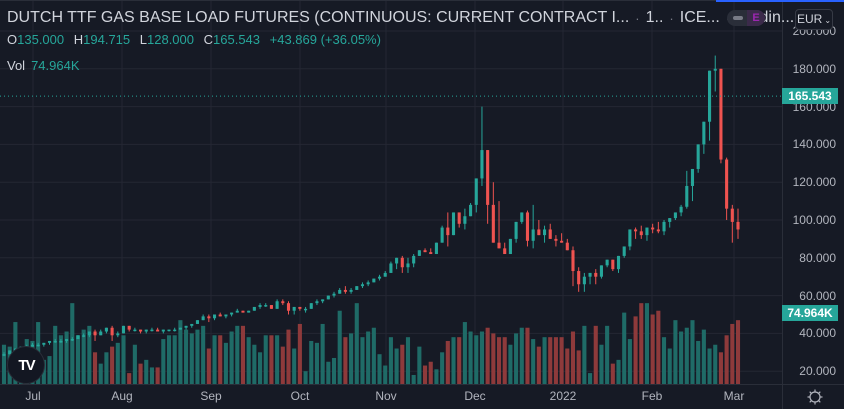  Describe the element at coordinates (652, 396) in the screenshot. I see `time-axis-tick: Feb` at that location.